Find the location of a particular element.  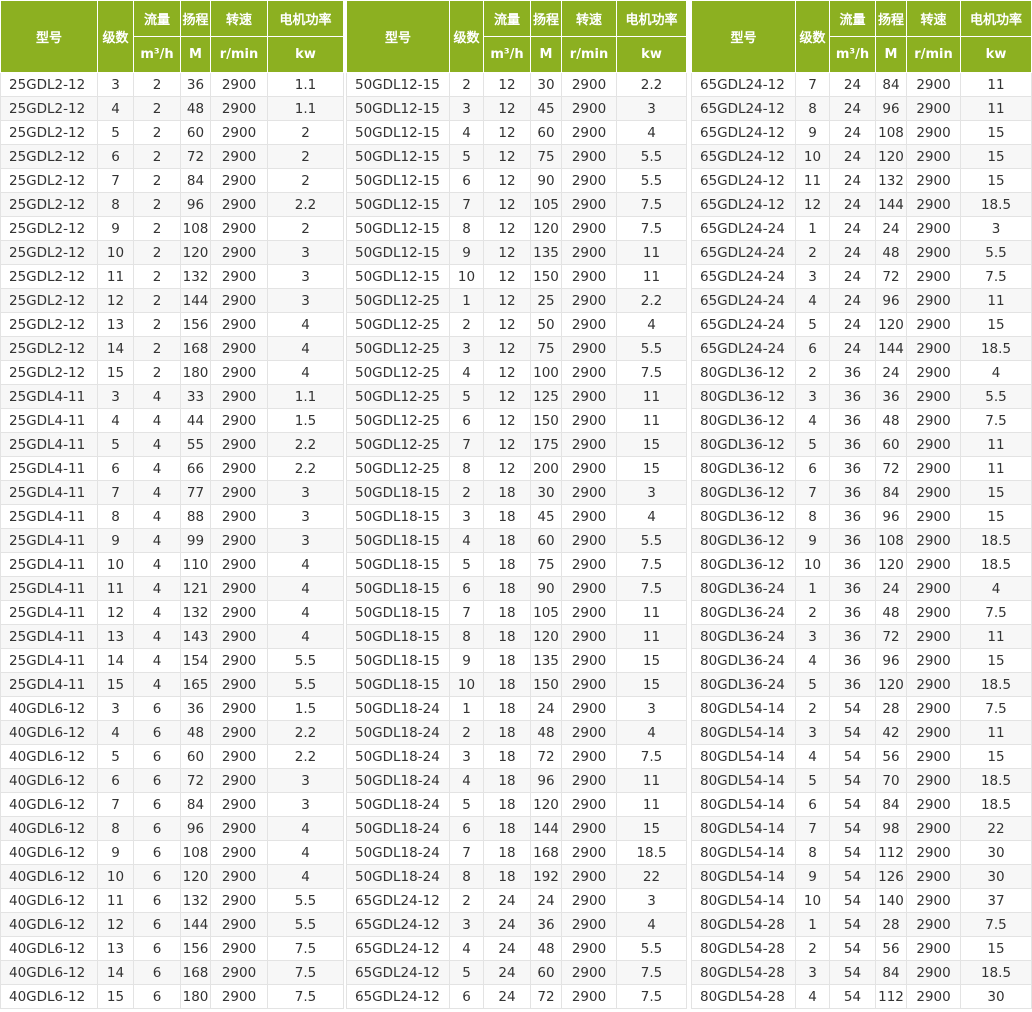

table-row: 65GDL24-24 2 24 48 2900 5.5 is located at coordinates (861, 252).